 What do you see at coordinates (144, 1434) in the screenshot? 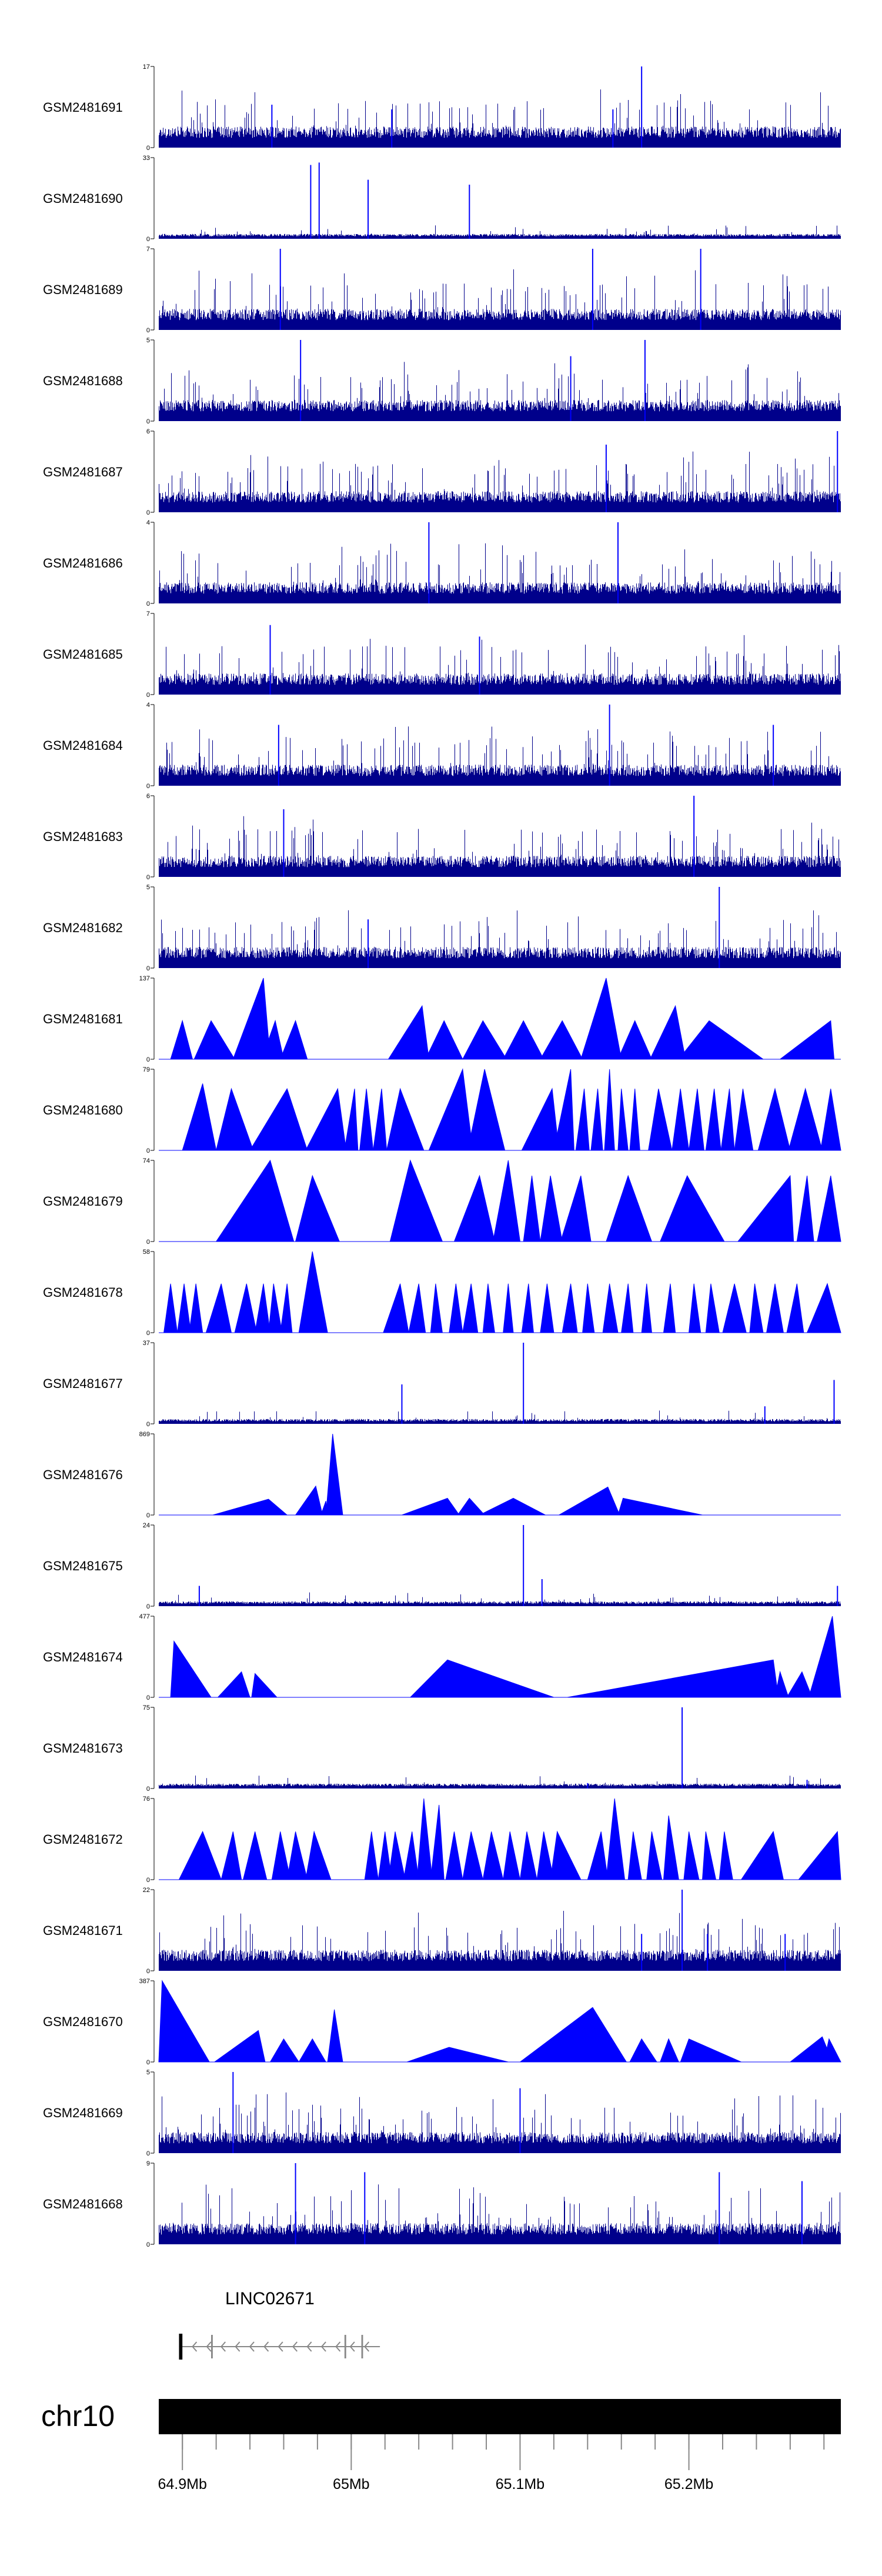
I see `y-max-label: 869` at bounding box center [144, 1434].